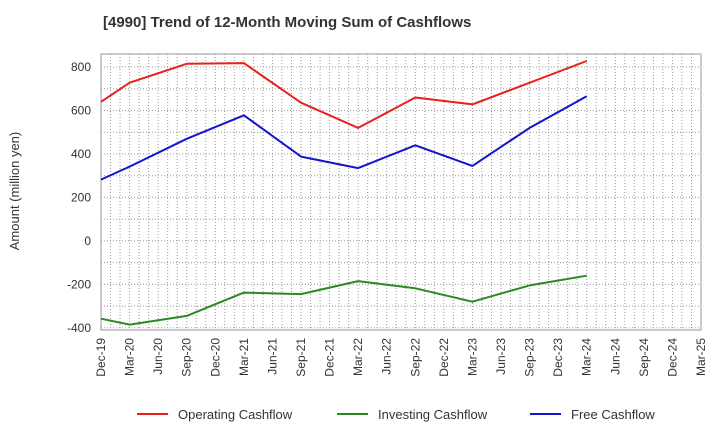 This screenshot has width=720, height=440. I want to click on x-tick-label: Dec-21, so click(330, 357).